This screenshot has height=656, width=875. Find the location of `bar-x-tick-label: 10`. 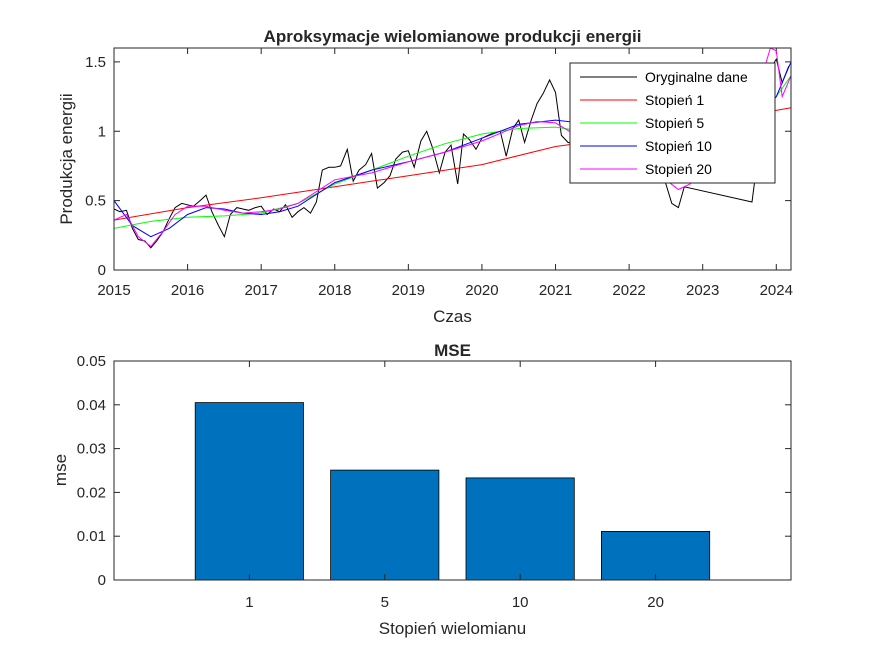

bar-x-tick-label: 10 is located at coordinates (520, 602).